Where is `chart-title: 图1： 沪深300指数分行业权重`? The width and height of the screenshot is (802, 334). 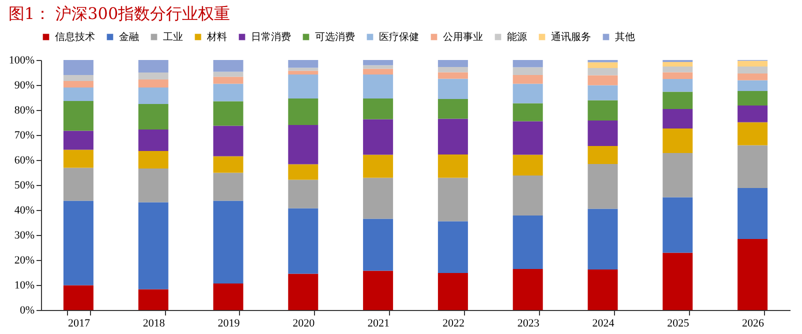
chart-title: 图1： 沪深300指数分行业权重 is located at coordinates (119, 13).